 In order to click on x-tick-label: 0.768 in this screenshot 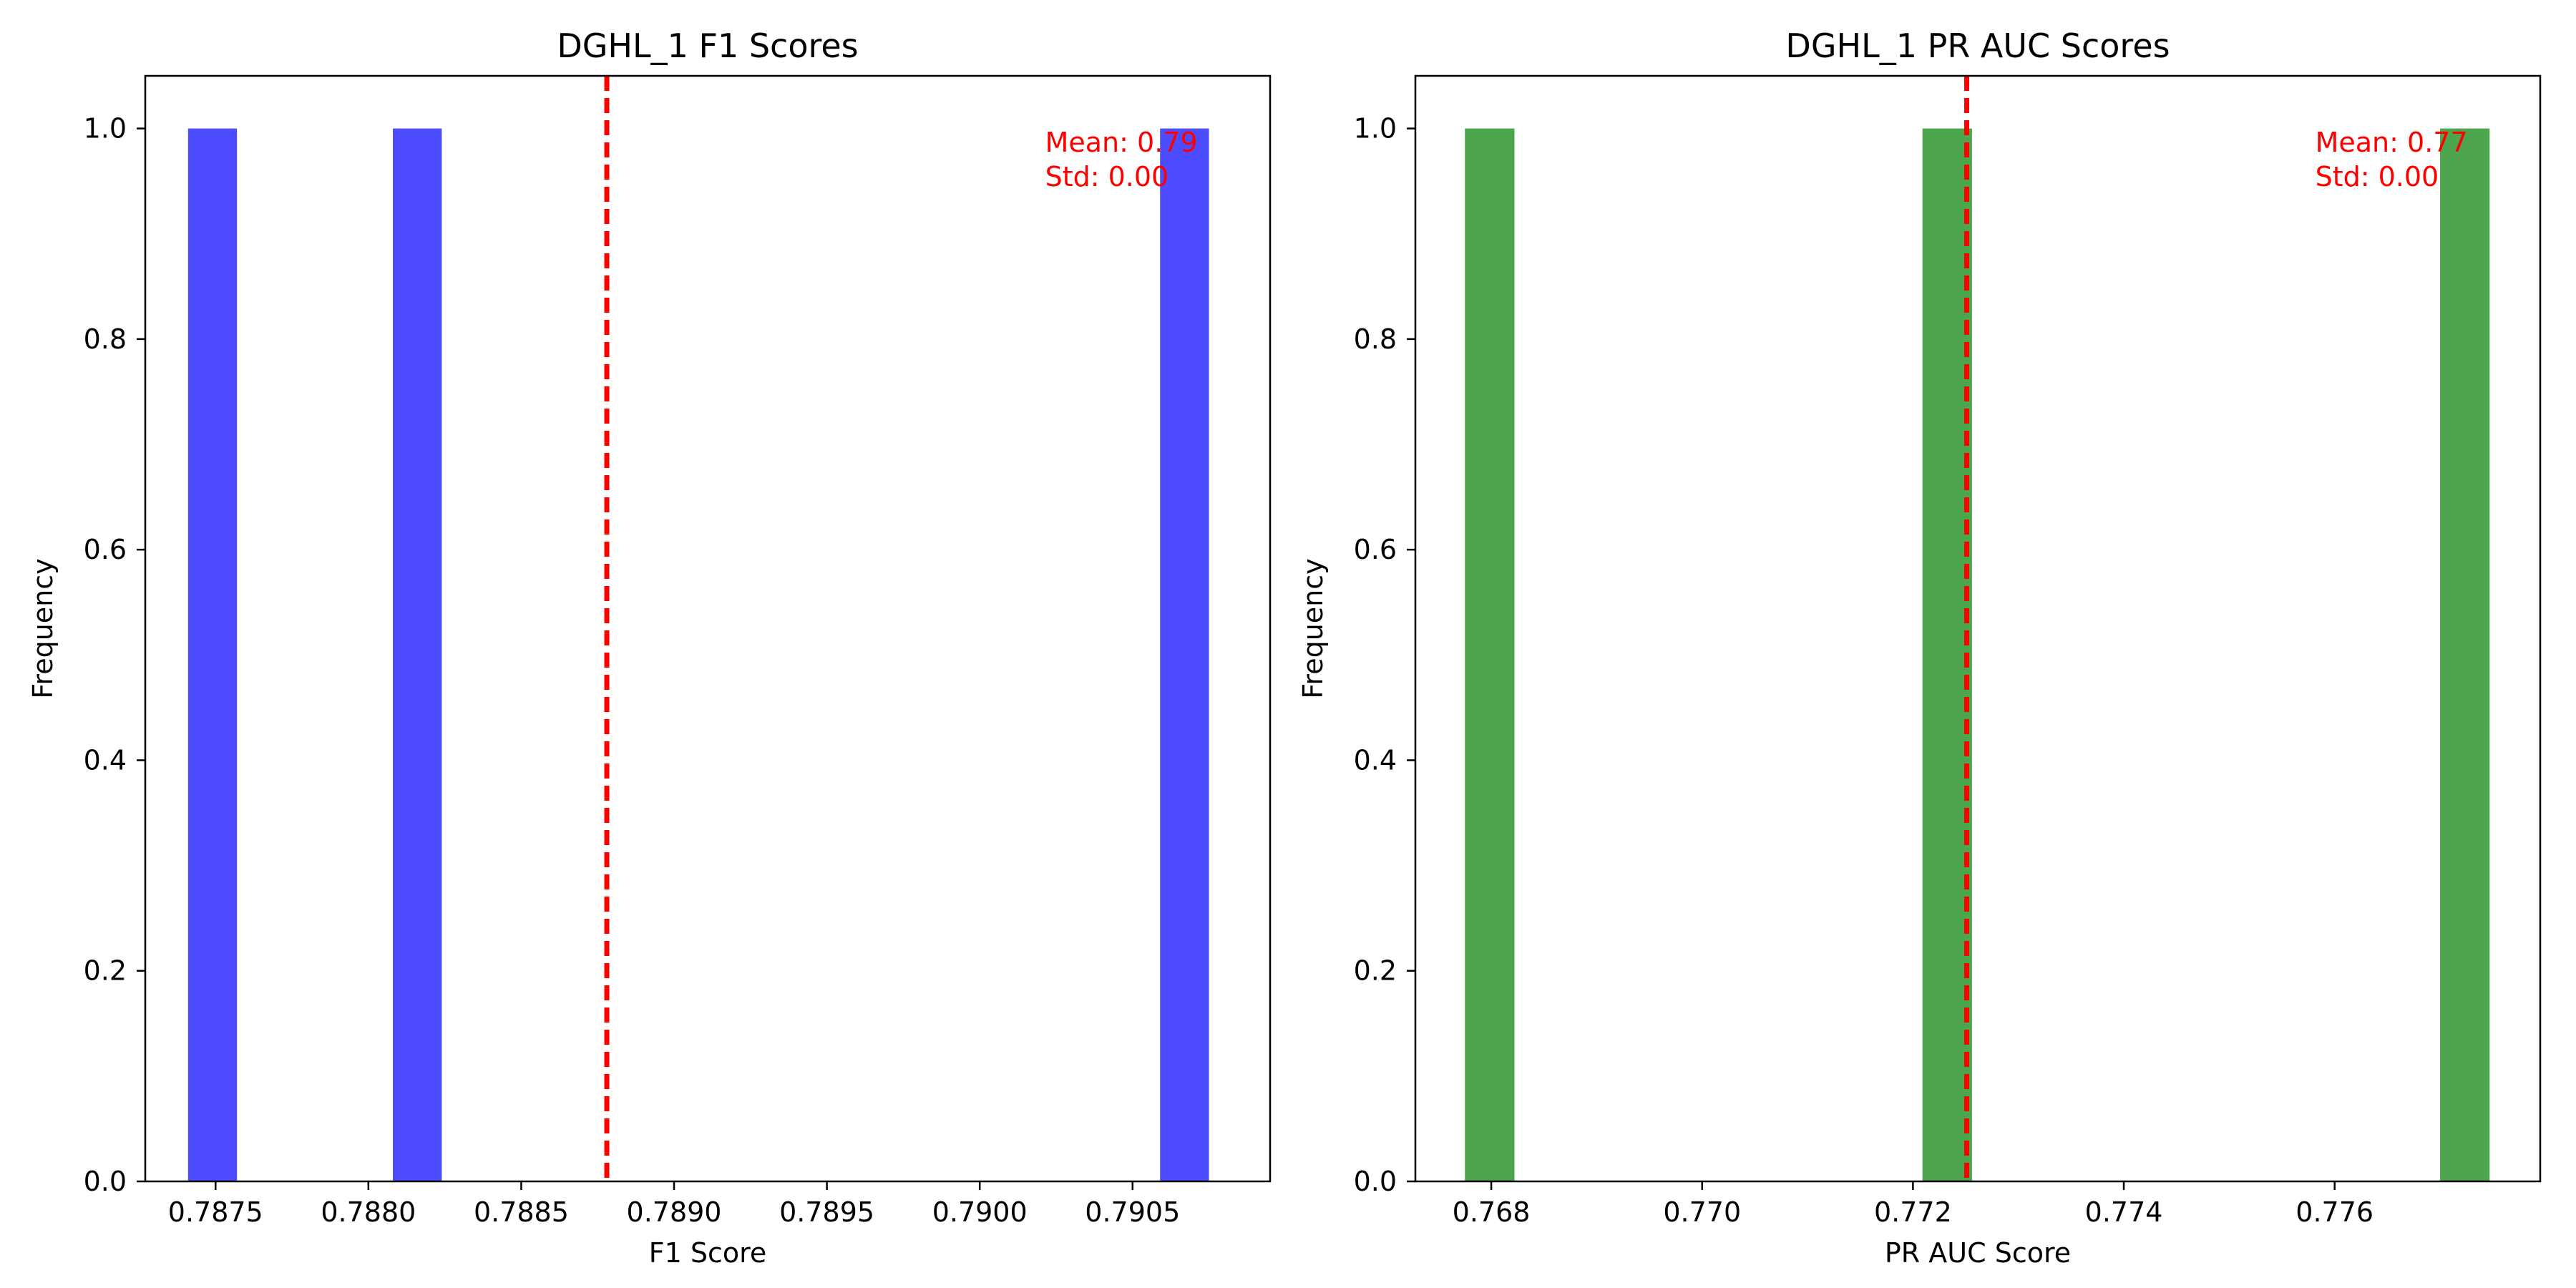, I will do `click(1492, 1212)`.